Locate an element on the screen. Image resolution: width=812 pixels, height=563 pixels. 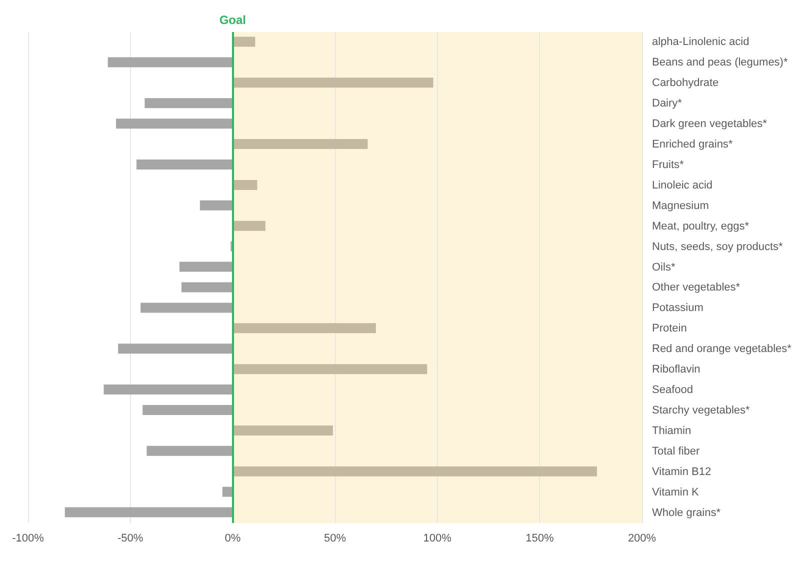
y-tick-label: Carbohydrate is located at coordinates (685, 83).